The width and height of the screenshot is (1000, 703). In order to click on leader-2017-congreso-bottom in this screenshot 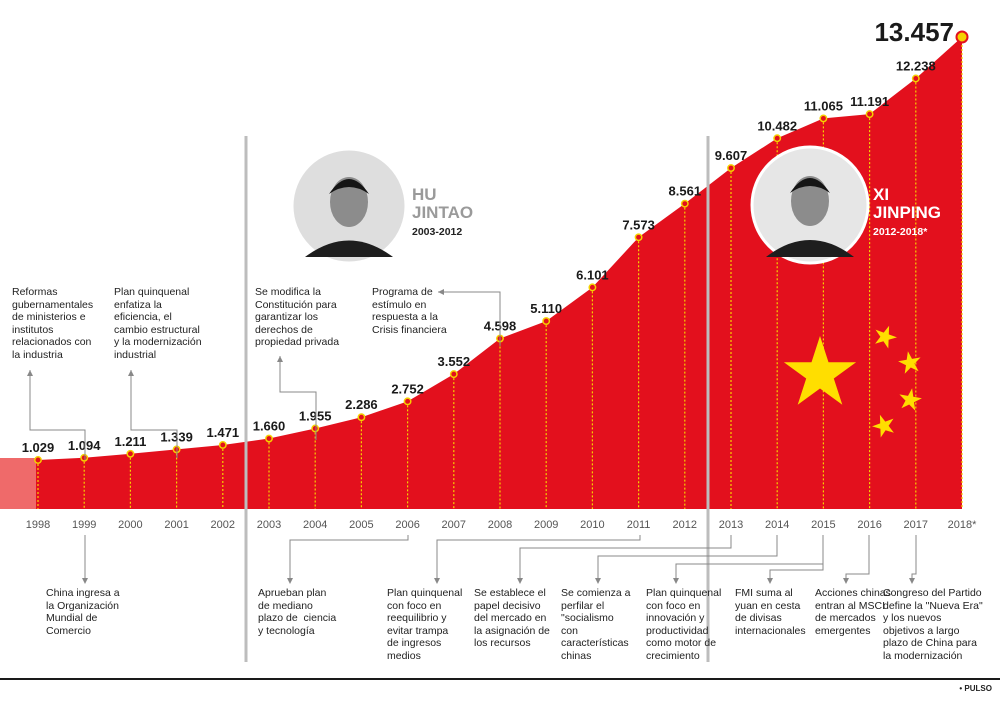, I will do `click(914, 557)`.